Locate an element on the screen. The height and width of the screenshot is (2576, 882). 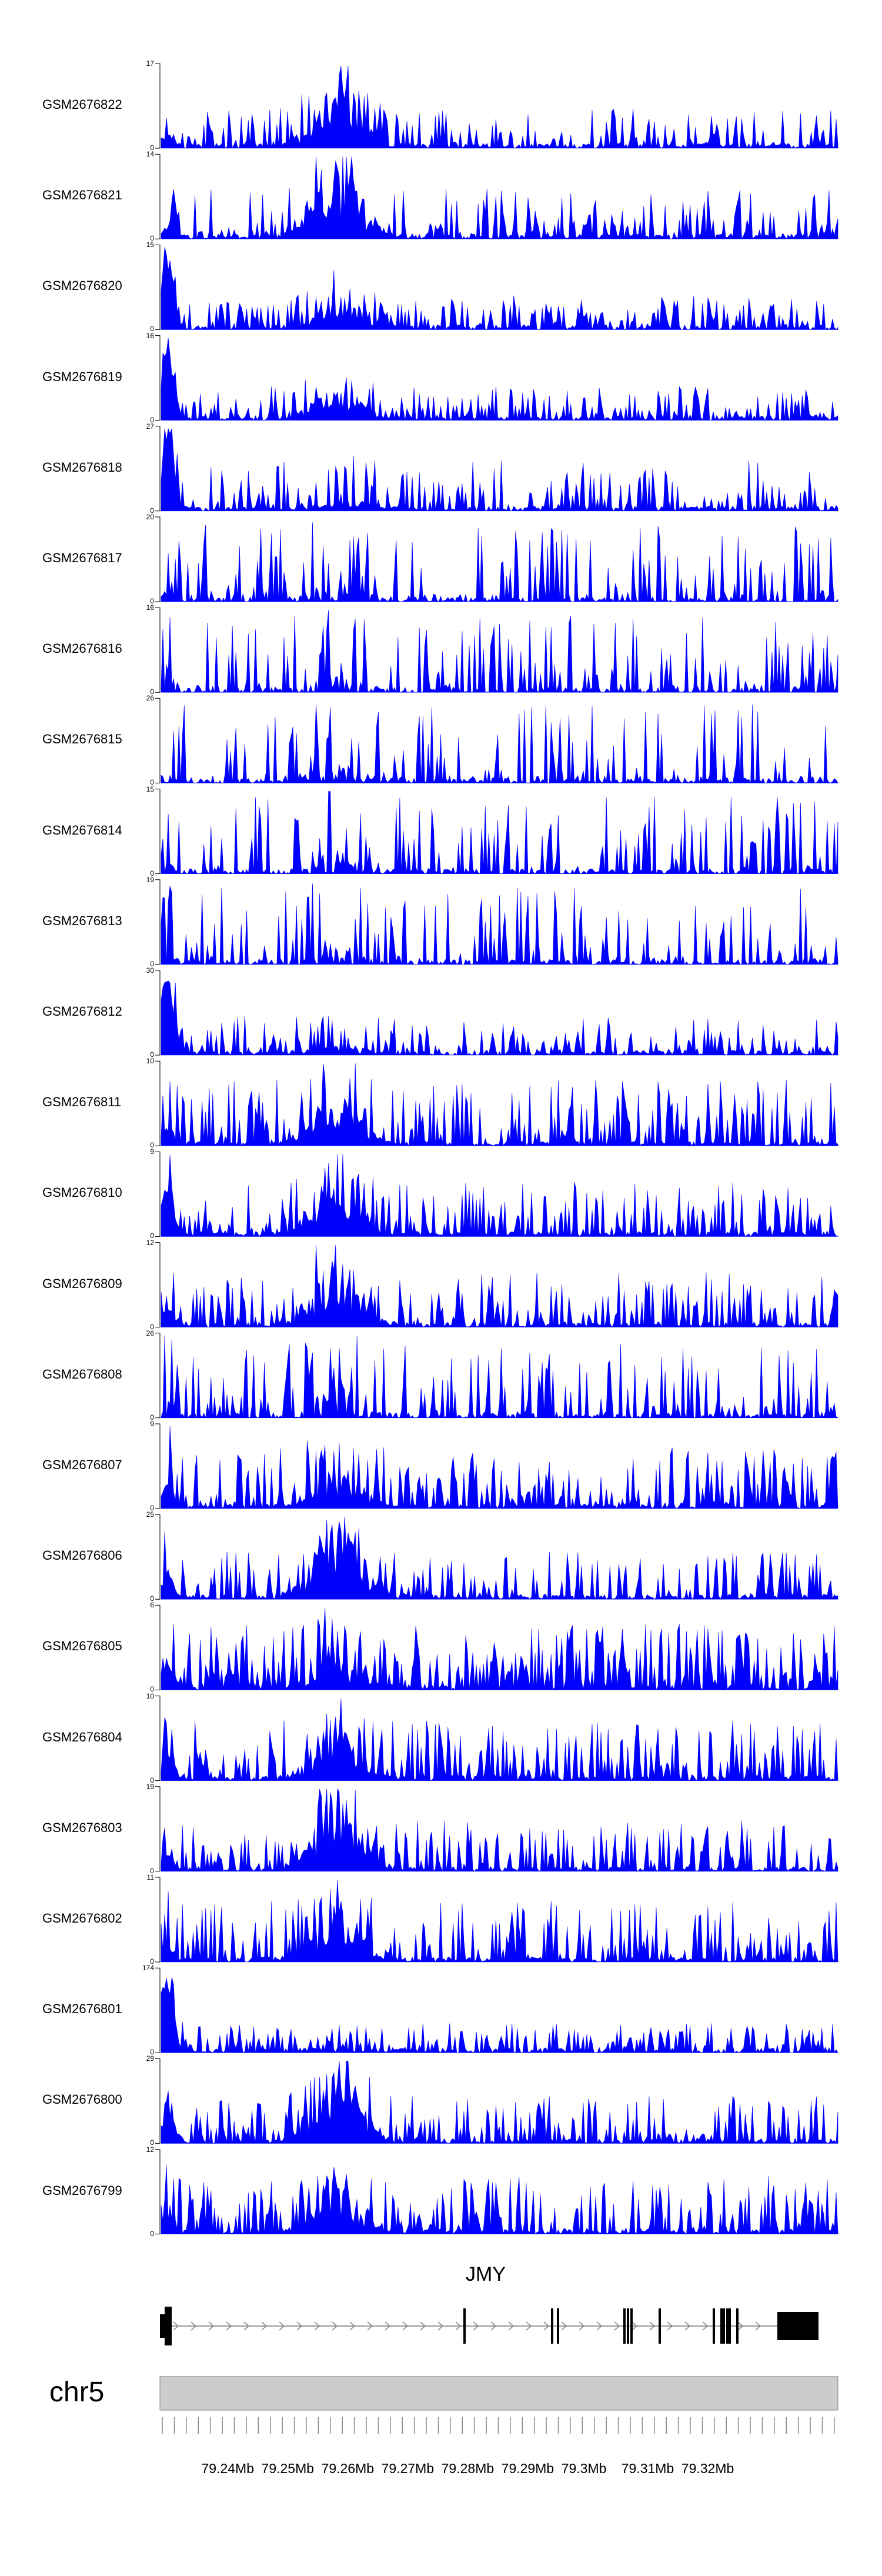
track-sample-label: GSM2676802 is located at coordinates (82, 1918).